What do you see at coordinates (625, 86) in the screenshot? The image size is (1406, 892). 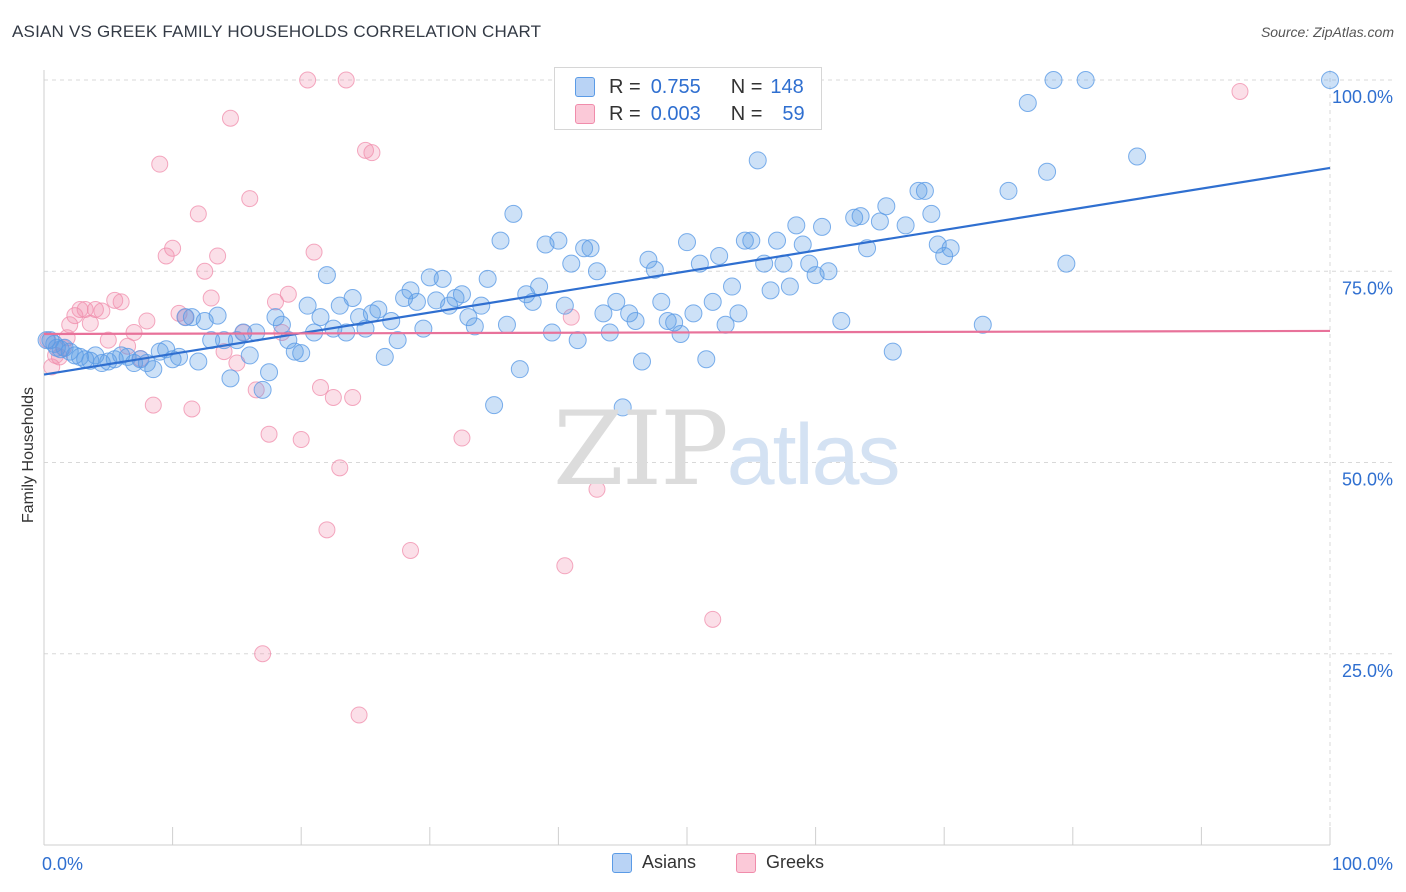 I see `asian-r-label: R =` at bounding box center [625, 86].